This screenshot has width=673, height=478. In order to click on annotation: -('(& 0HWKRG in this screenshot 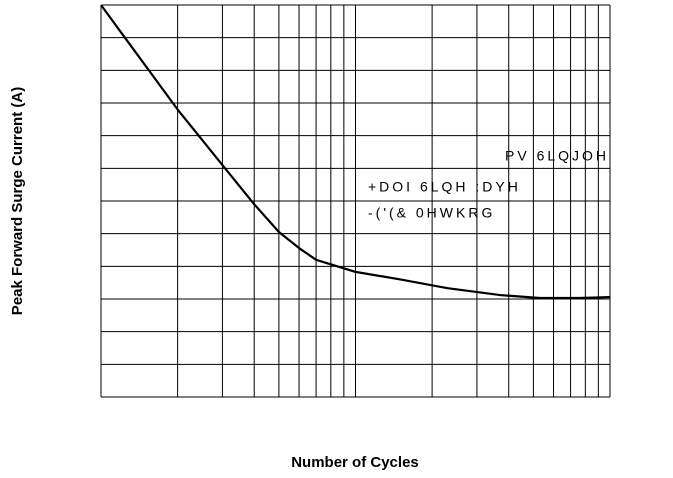, I will do `click(431, 213)`.